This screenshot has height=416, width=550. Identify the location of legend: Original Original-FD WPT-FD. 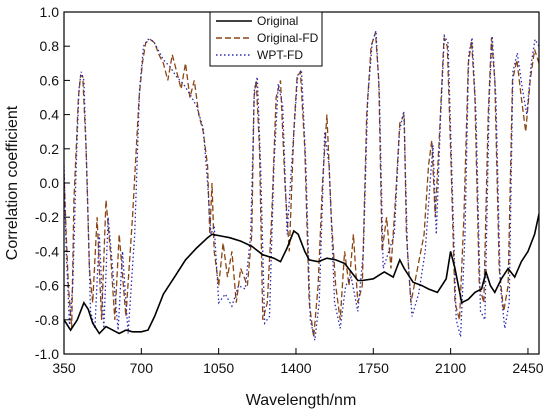
(266, 39).